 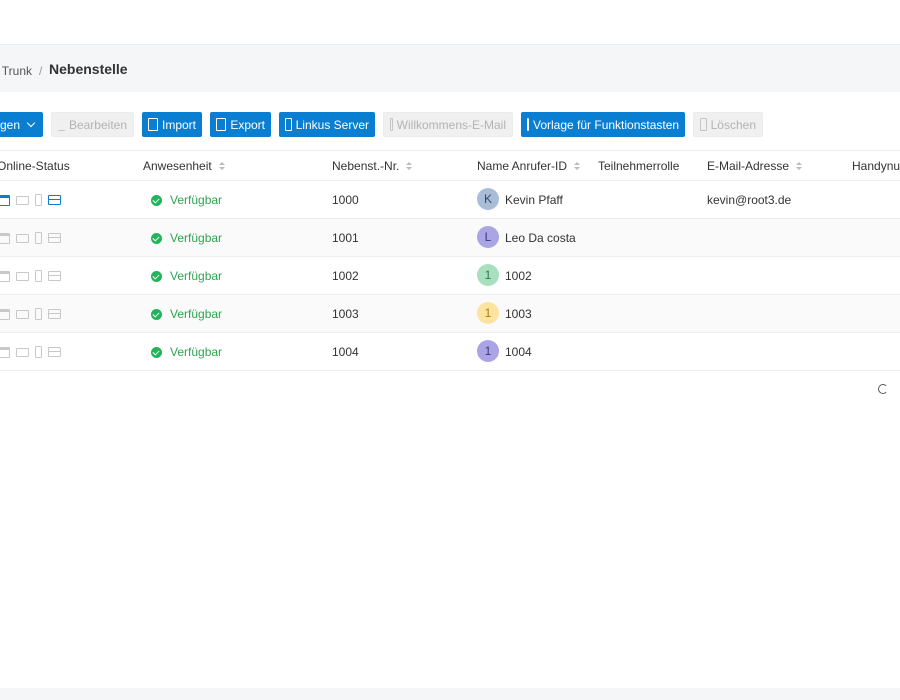 What do you see at coordinates (488, 237) in the screenshot?
I see `avatar: L` at bounding box center [488, 237].